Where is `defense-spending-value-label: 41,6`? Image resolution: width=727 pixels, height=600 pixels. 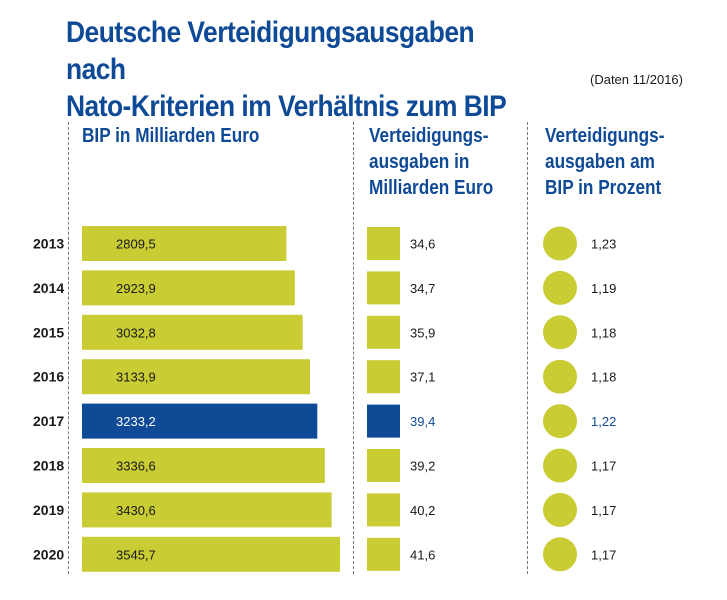 defense-spending-value-label: 41,6 is located at coordinates (422, 554).